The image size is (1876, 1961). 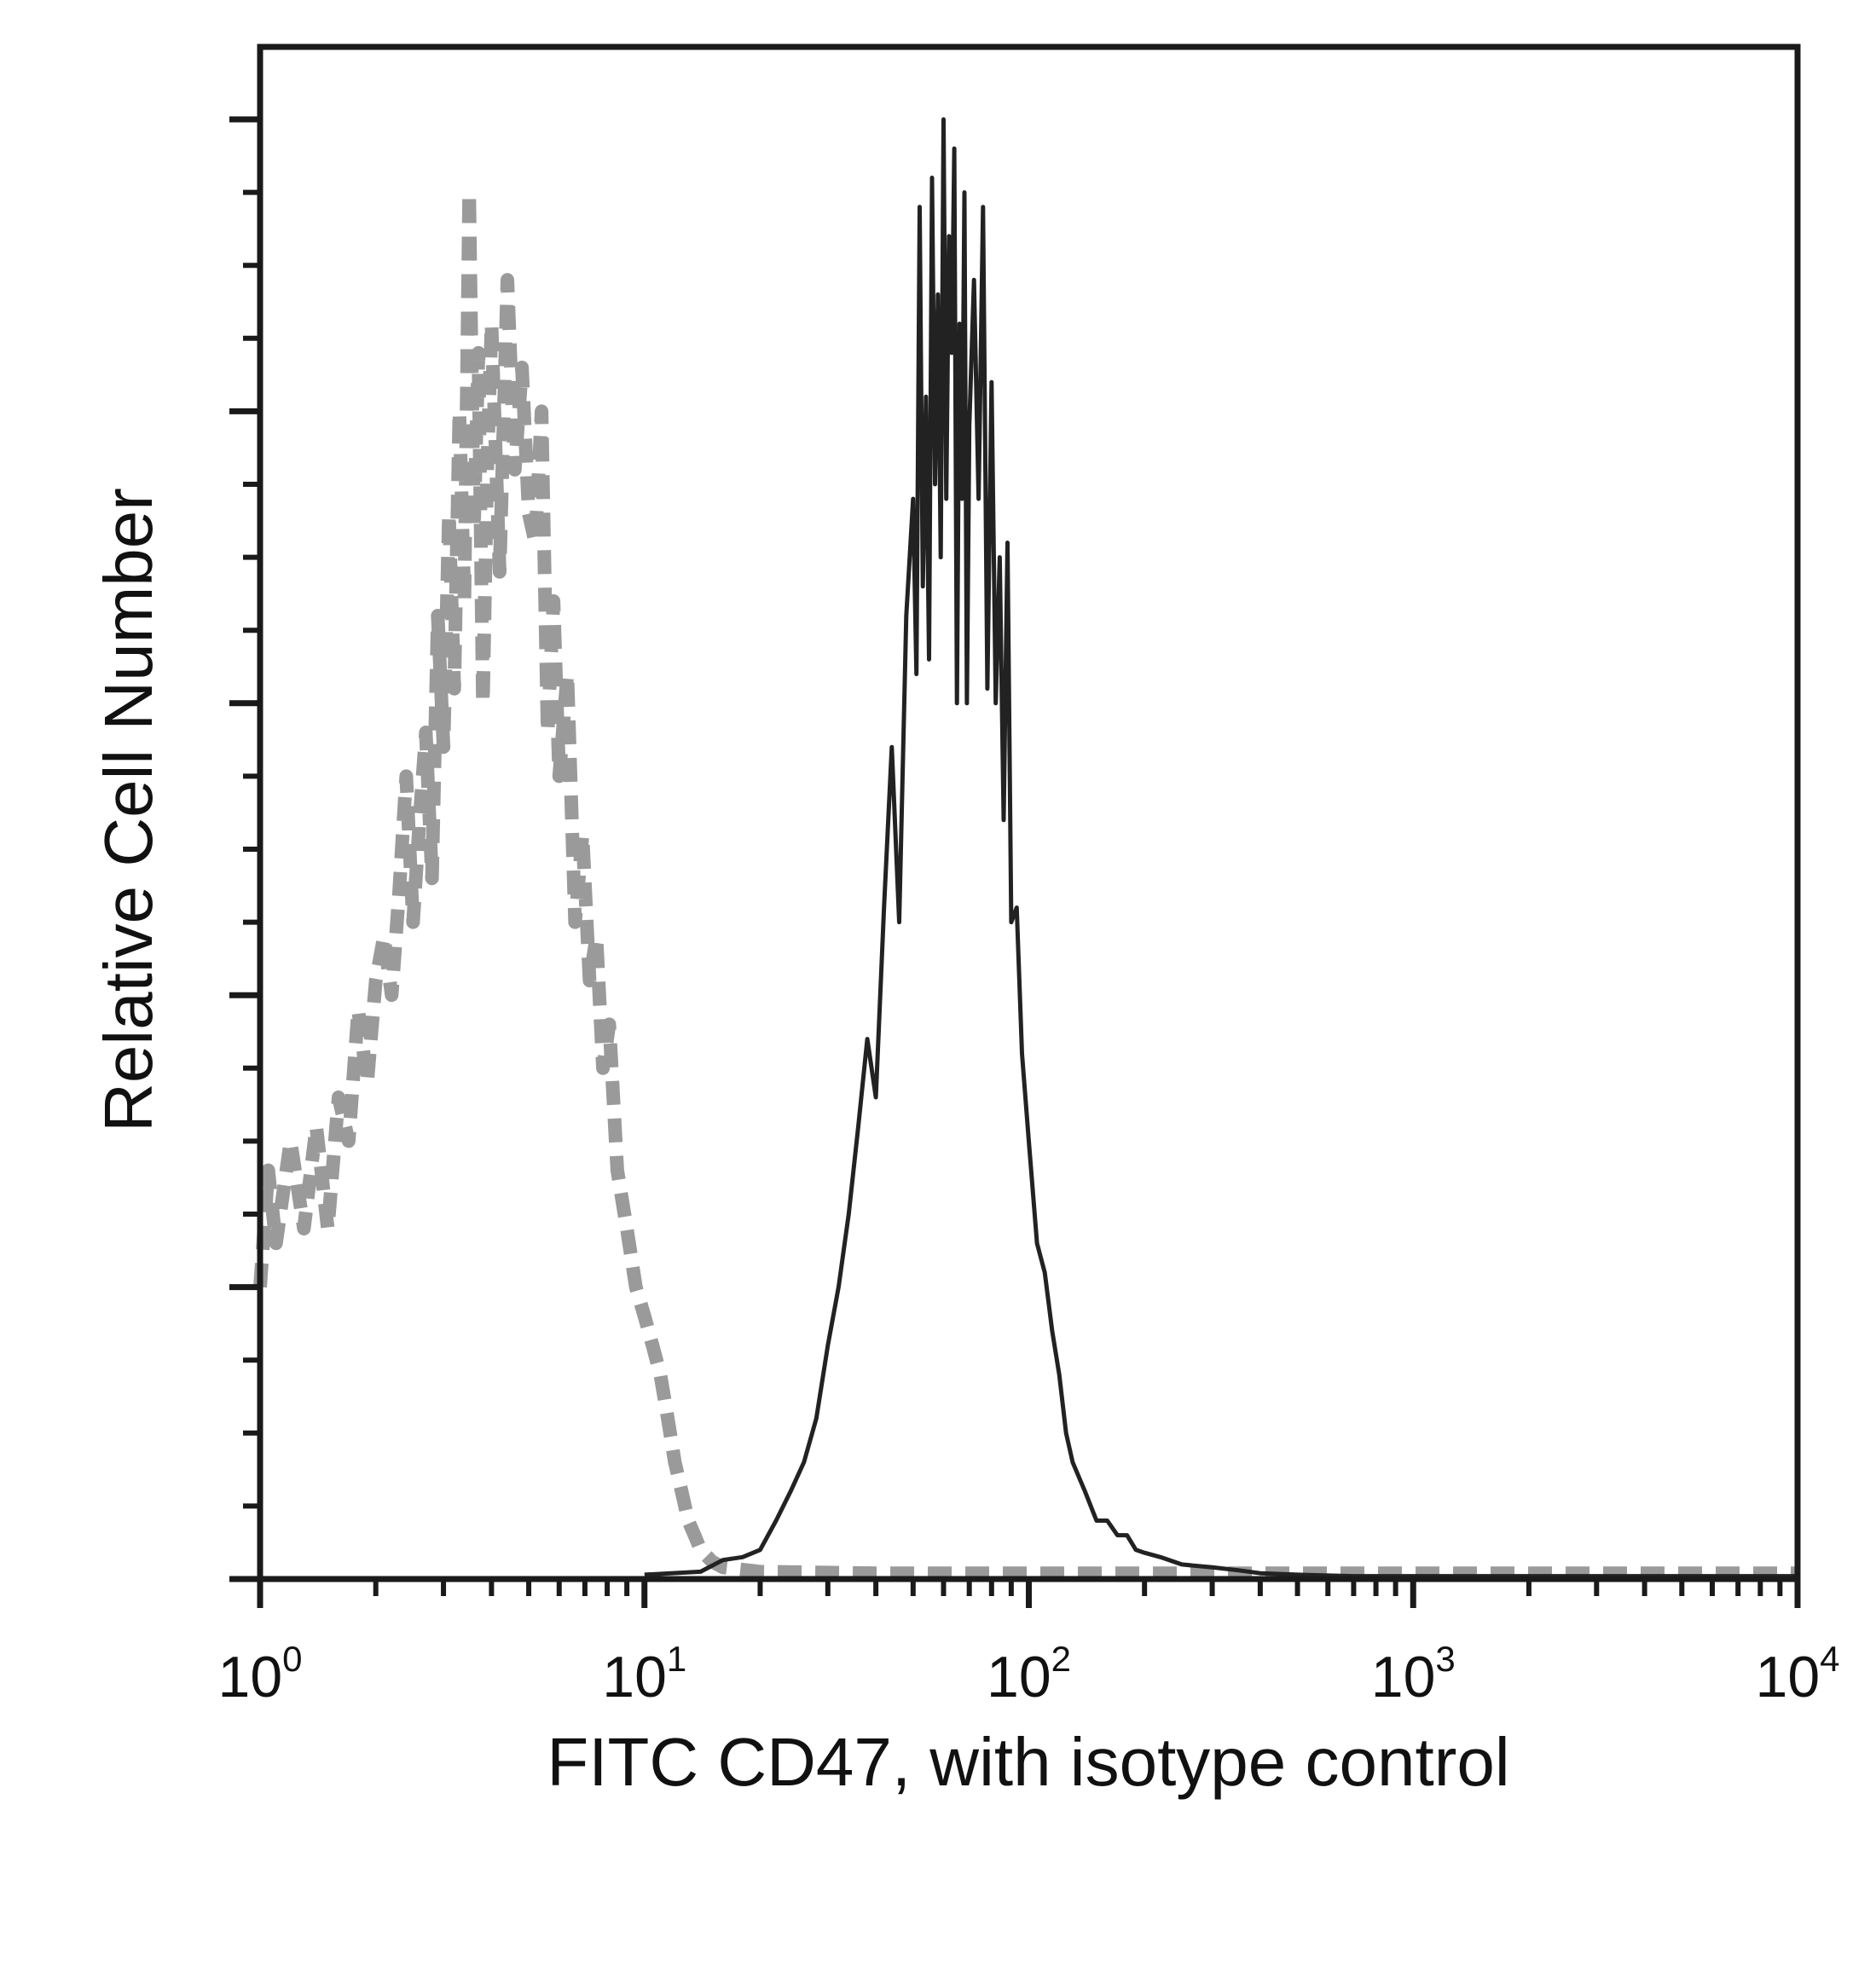 I want to click on x-tick-label: 10⁰, so click(x=260, y=1674).